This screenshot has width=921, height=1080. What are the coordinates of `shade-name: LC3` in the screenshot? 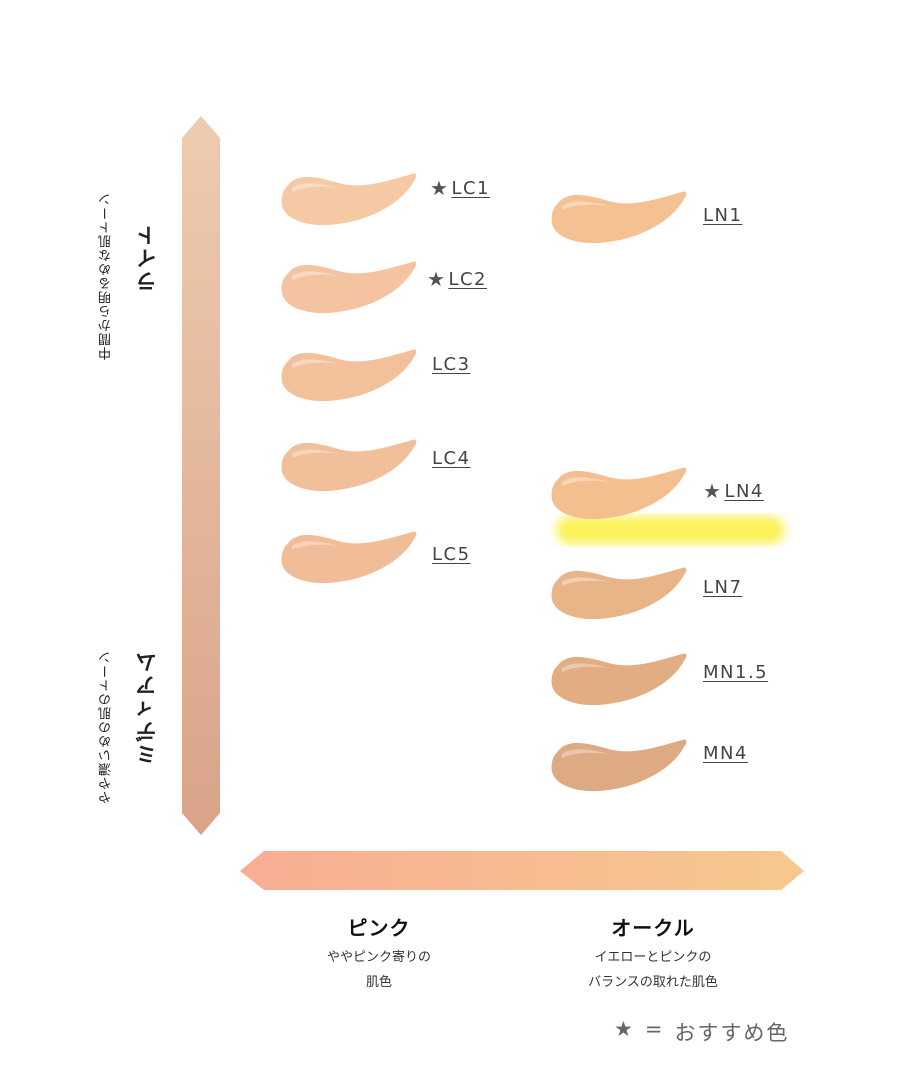 It's located at (451, 364).